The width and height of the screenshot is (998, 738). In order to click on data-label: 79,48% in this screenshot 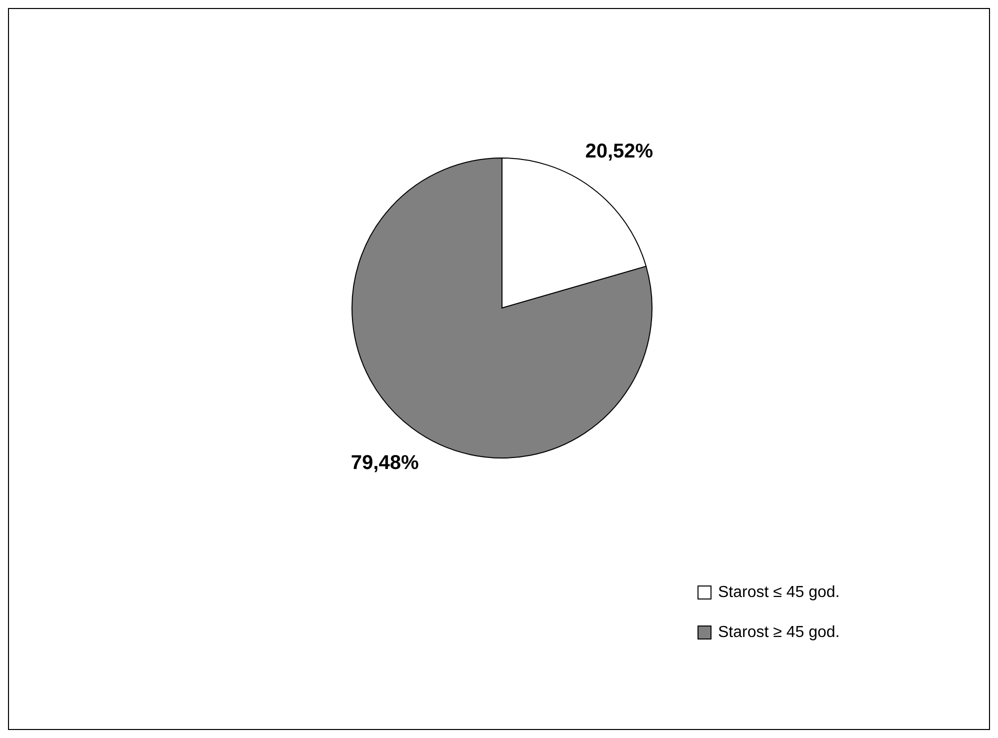, I will do `click(384, 463)`.